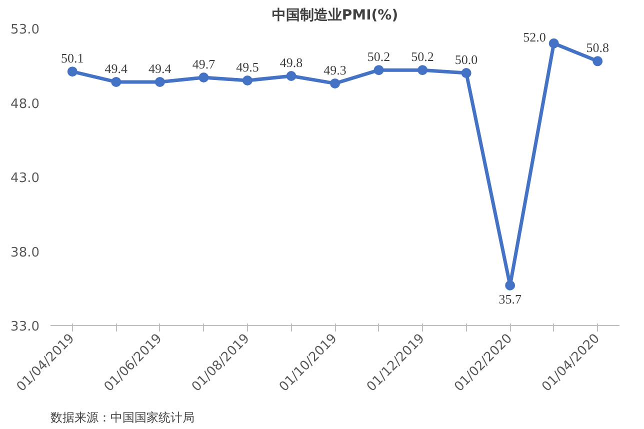 The height and width of the screenshot is (429, 644). What do you see at coordinates (335, 70) in the screenshot?
I see `data-label: 49.3` at bounding box center [335, 70].